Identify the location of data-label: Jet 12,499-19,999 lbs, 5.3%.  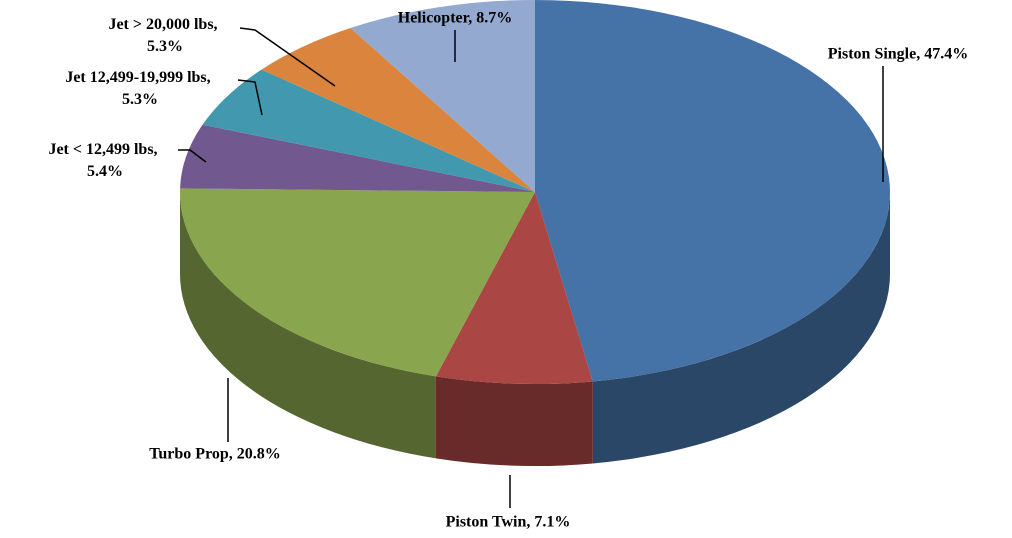
(139, 88).